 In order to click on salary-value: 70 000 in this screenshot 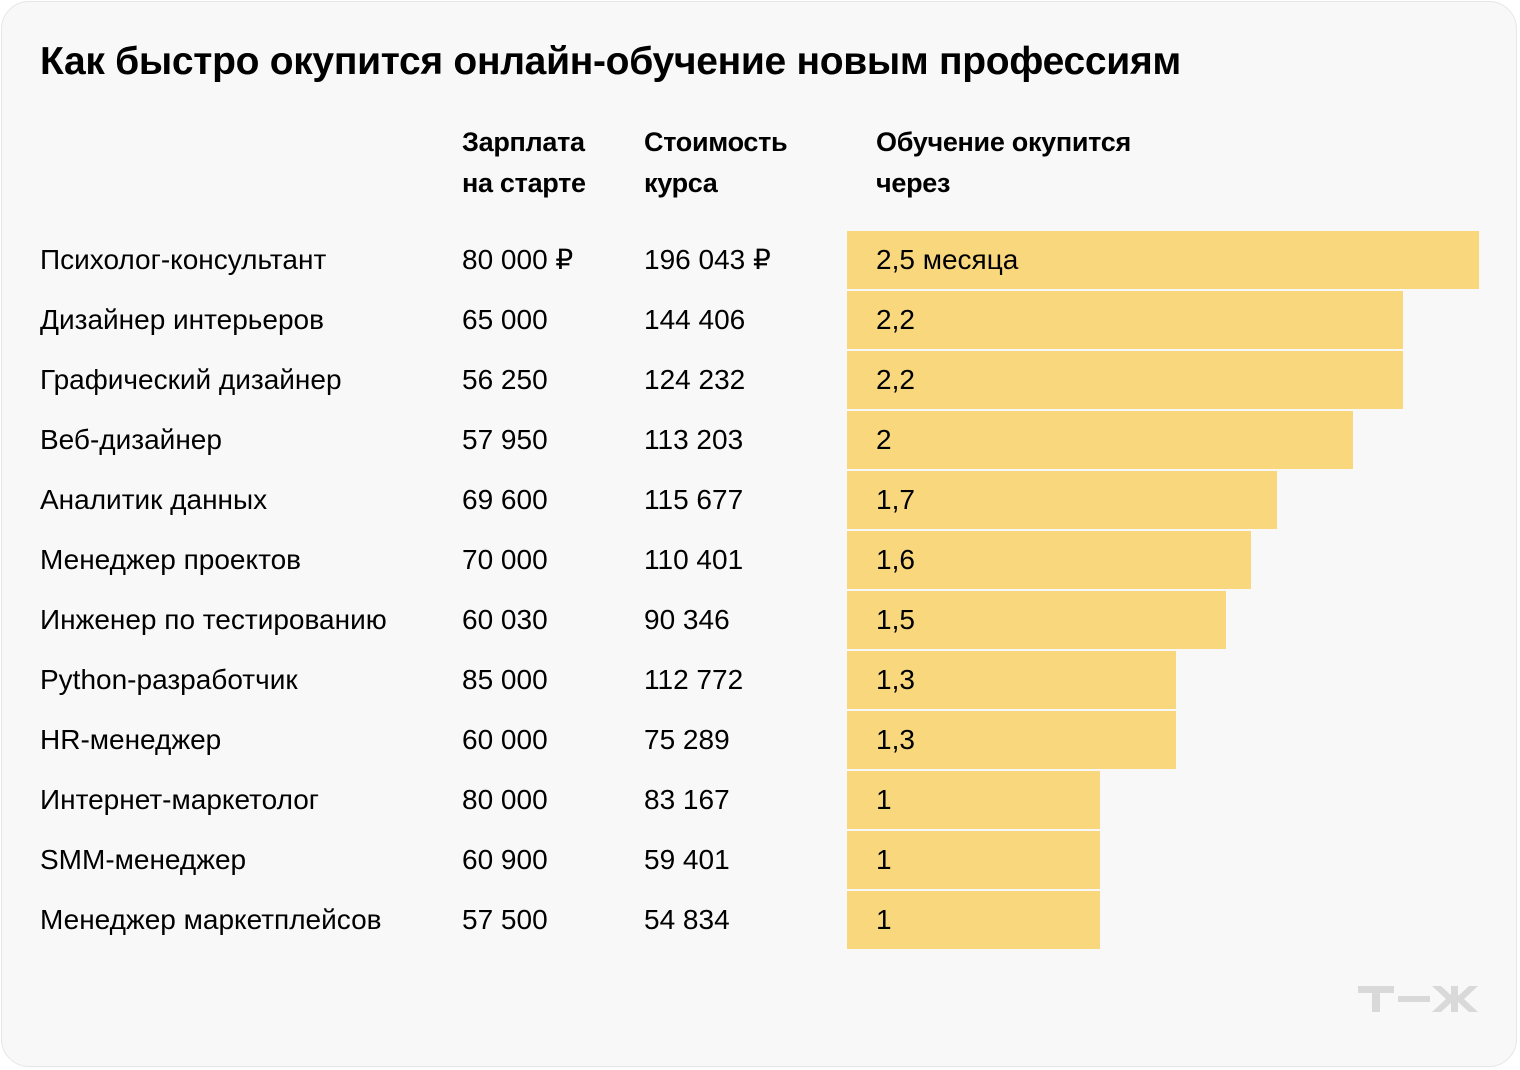, I will do `click(505, 559)`.